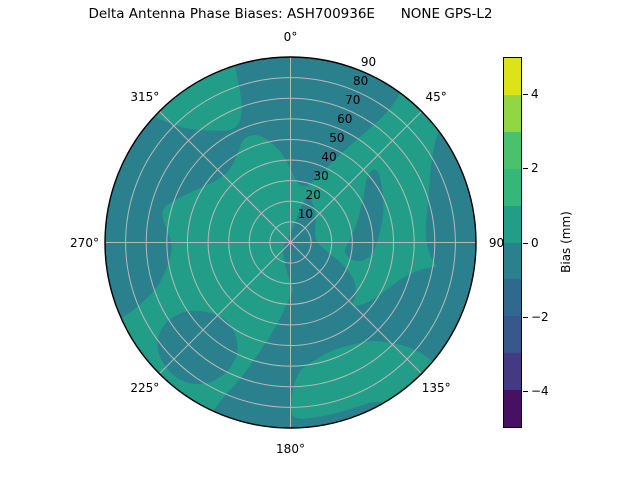 Image resolution: width=640 pixels, height=480 pixels. I want to click on angular-tick-label-315: 315°, so click(145, 96).